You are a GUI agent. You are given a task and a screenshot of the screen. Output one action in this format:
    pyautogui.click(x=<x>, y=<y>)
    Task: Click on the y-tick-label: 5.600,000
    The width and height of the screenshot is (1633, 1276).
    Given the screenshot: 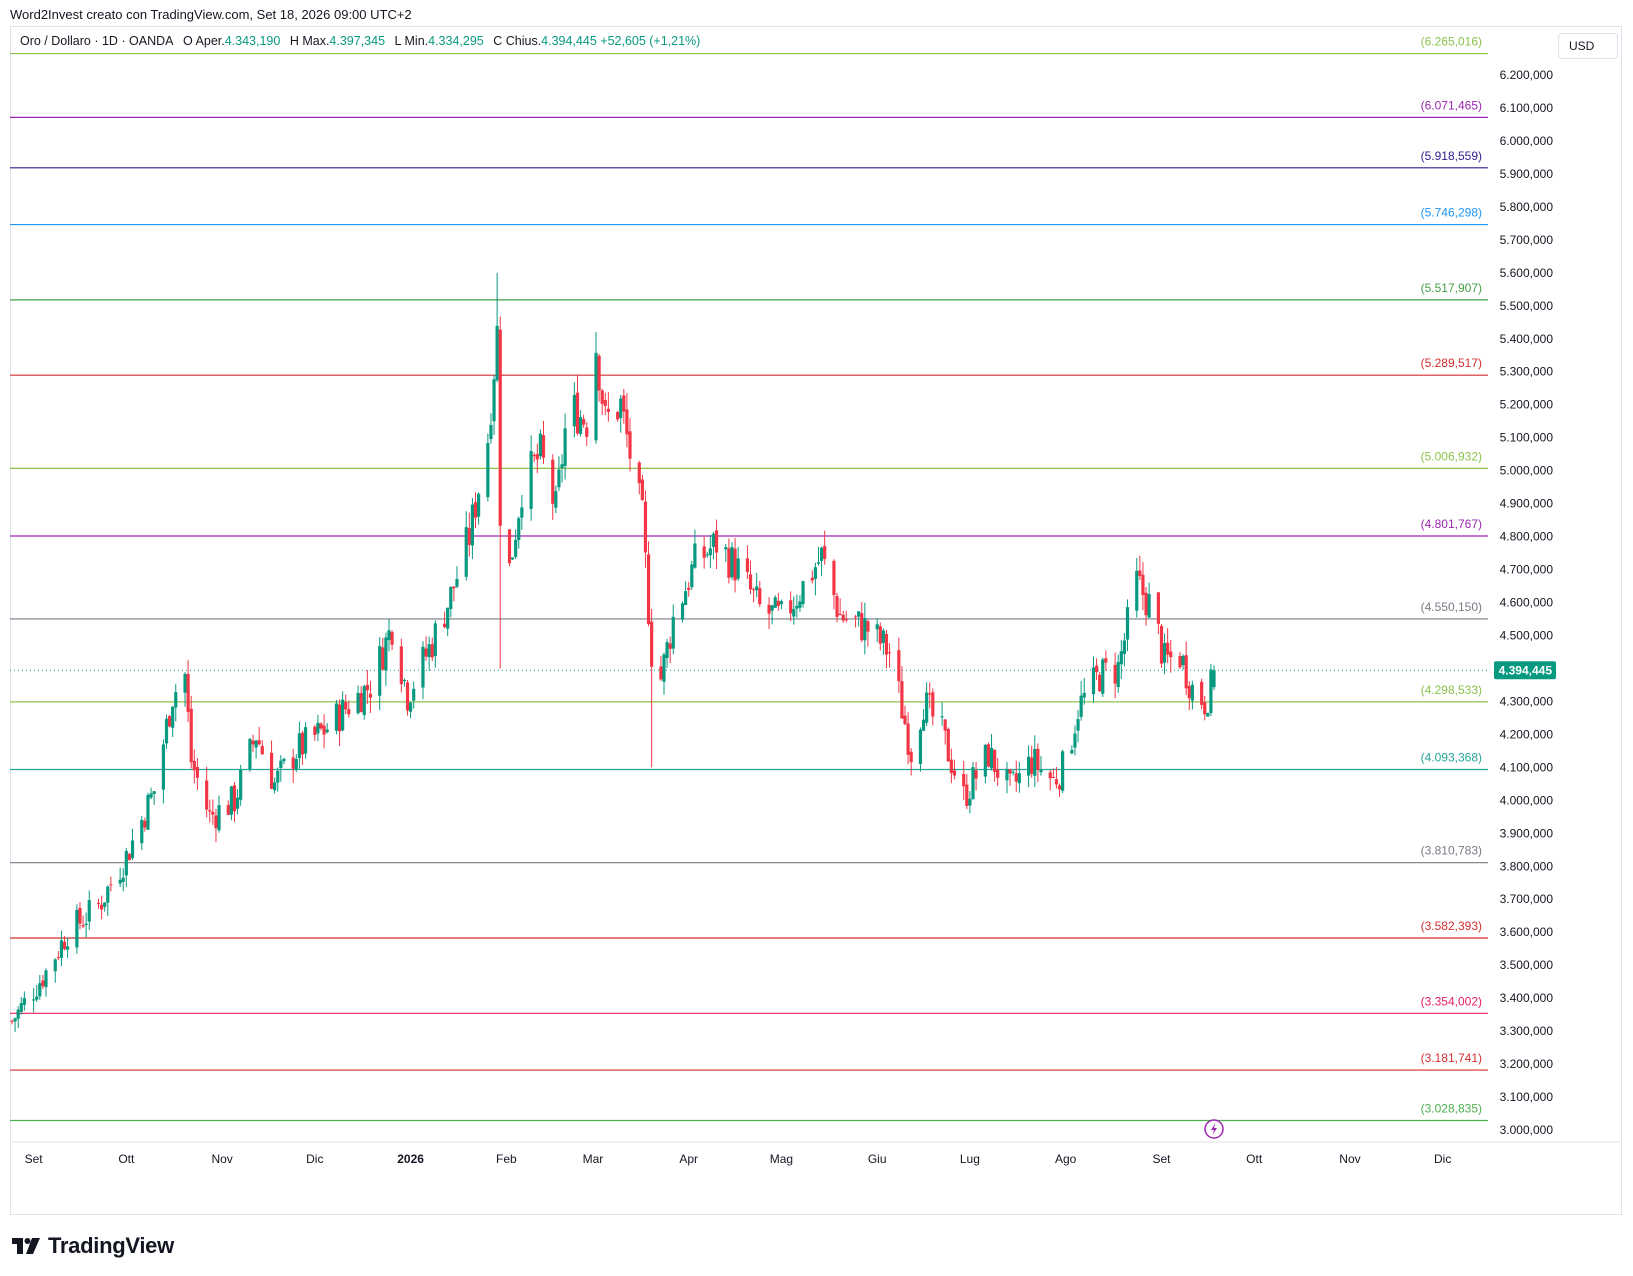 What is the action you would take?
    pyautogui.click(x=1527, y=273)
    